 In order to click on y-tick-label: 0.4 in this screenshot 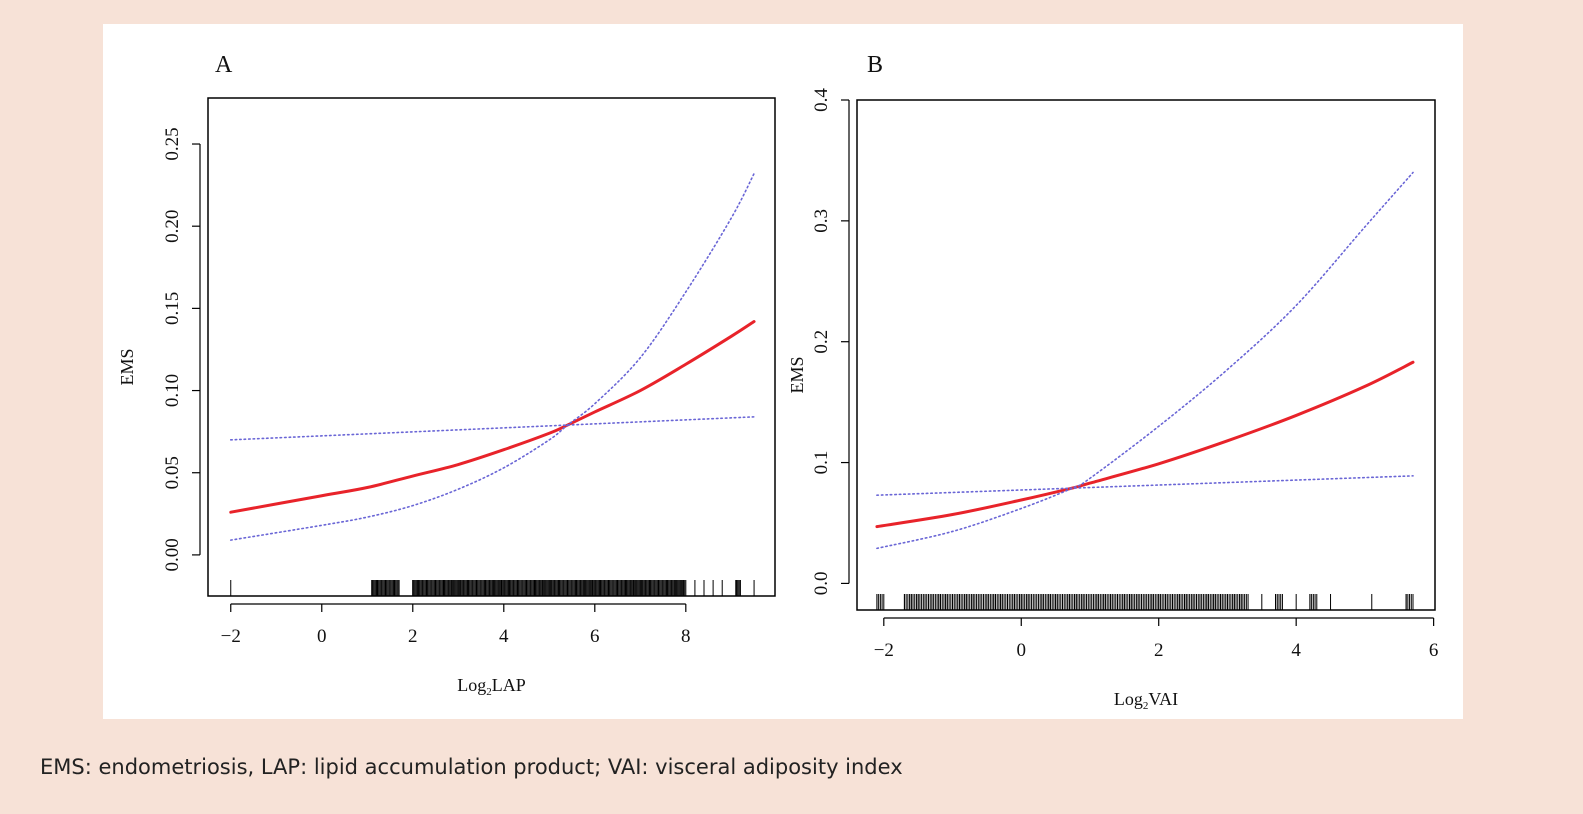, I will do `click(821, 100)`.